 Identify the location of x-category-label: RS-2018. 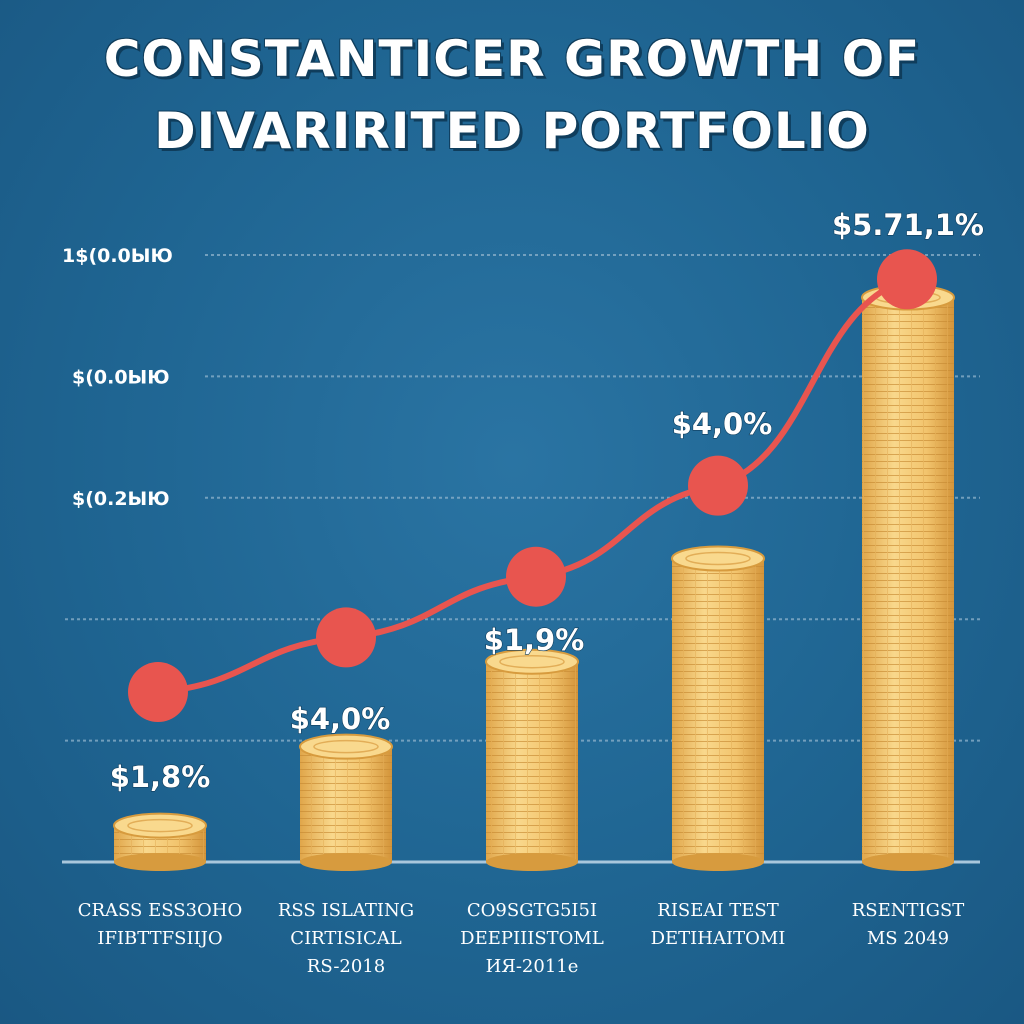
(346, 966).